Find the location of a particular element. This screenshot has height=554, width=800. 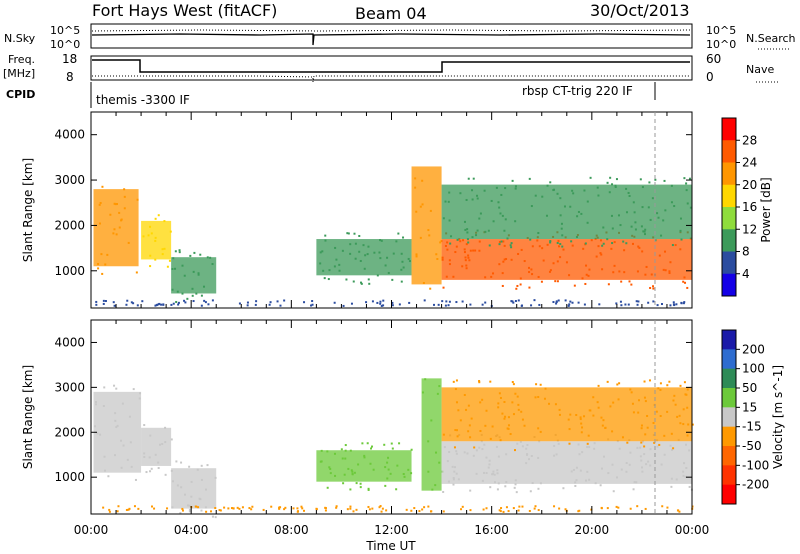

colorbar-tick-label: 8 is located at coordinates (746, 252).